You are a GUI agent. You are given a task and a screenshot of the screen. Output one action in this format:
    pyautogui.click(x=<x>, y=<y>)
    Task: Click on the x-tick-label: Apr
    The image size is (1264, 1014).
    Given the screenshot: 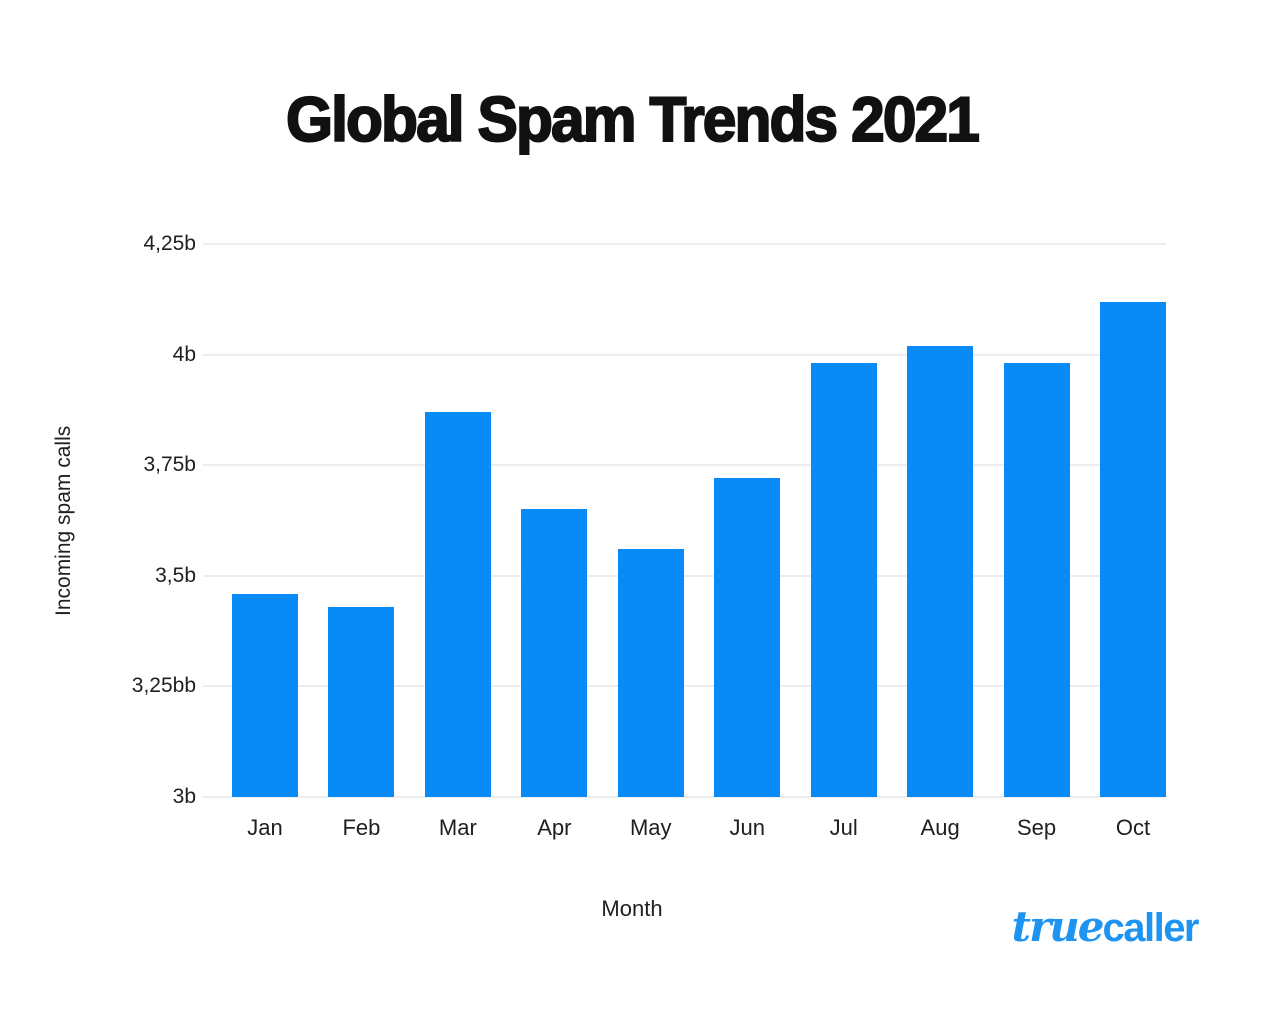 What is the action you would take?
    pyautogui.click(x=554, y=827)
    